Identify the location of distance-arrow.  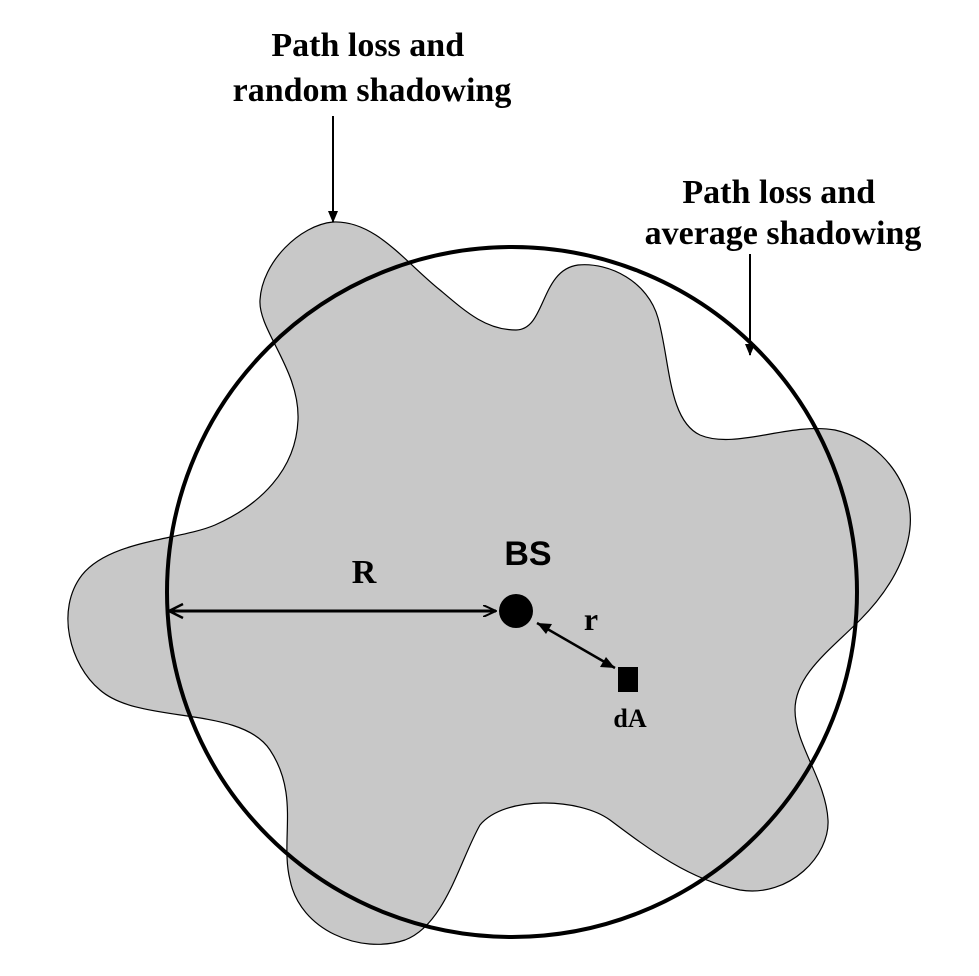
(576, 645).